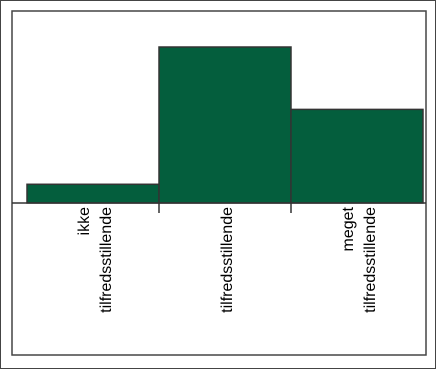 This screenshot has width=436, height=370. I want to click on x-tick-label-2-line-1: tilfredsstillende, so click(227, 260).